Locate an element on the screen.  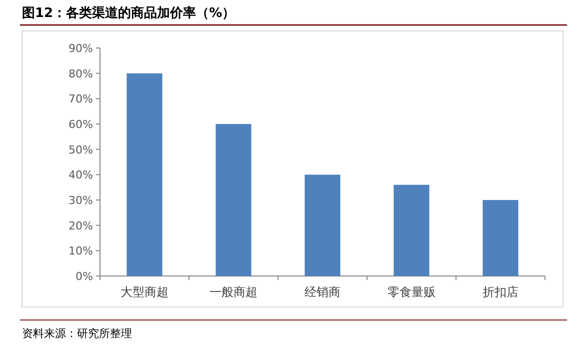
text: 资料来源：研究所整理 is located at coordinates (77, 333).